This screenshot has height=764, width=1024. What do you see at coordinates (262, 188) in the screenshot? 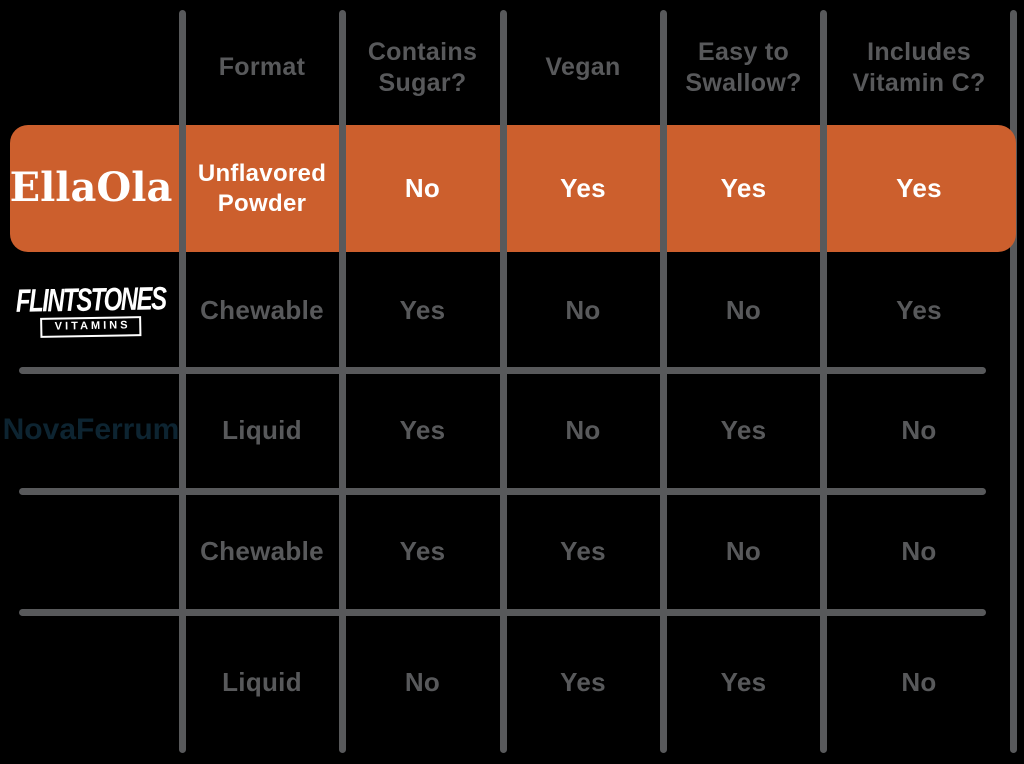
I see `cell-ellaola-format: Unflavored Powder` at bounding box center [262, 188].